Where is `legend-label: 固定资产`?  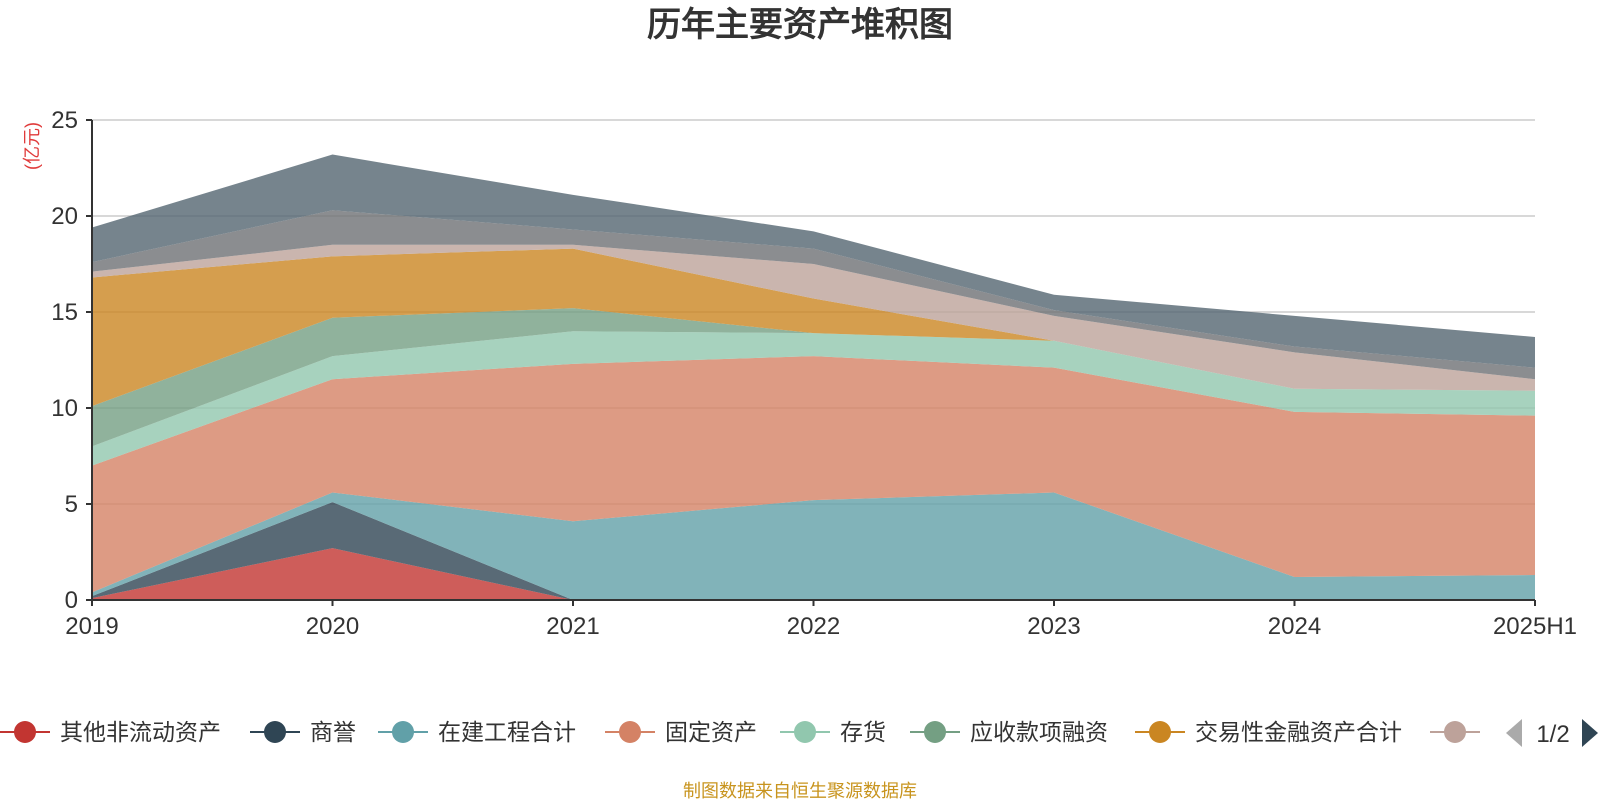
legend-label: 固定资产 is located at coordinates (711, 732).